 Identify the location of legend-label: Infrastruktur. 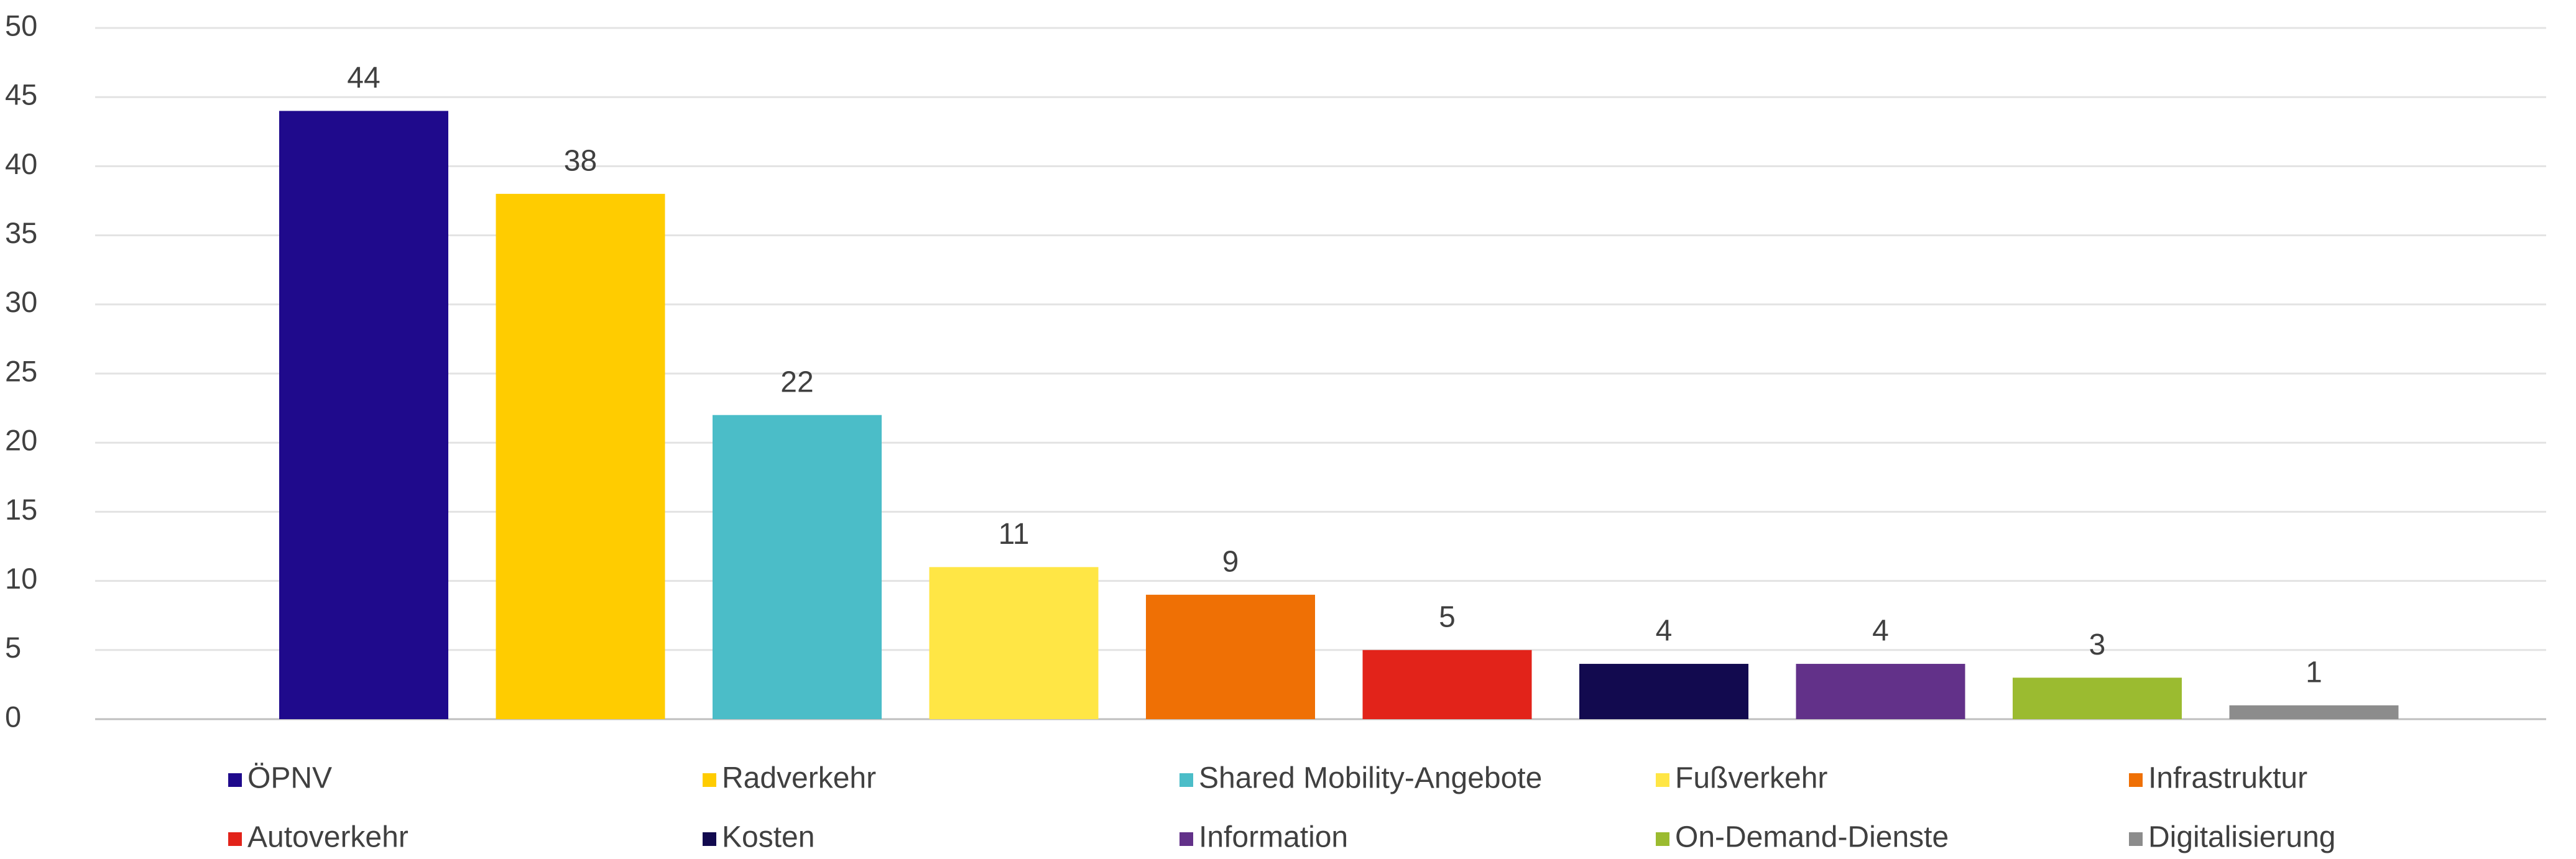
(2227, 778).